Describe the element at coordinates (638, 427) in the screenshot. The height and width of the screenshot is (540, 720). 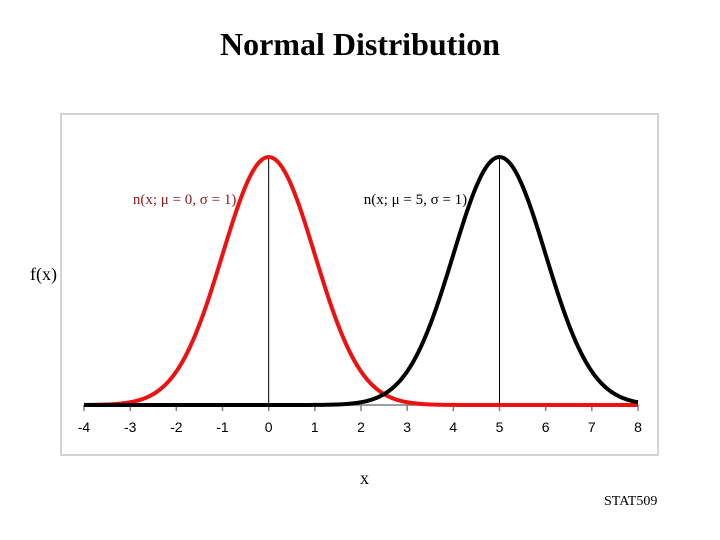
I see `x-tick-label: 8` at that location.